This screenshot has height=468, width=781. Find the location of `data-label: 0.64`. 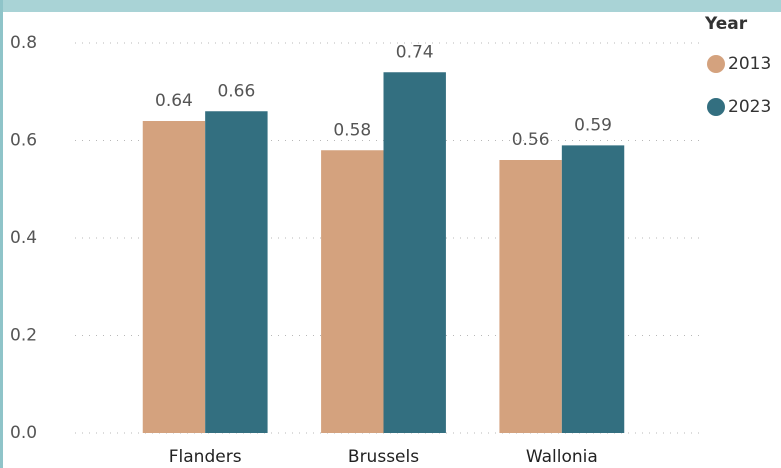

data-label: 0.64 is located at coordinates (174, 101).